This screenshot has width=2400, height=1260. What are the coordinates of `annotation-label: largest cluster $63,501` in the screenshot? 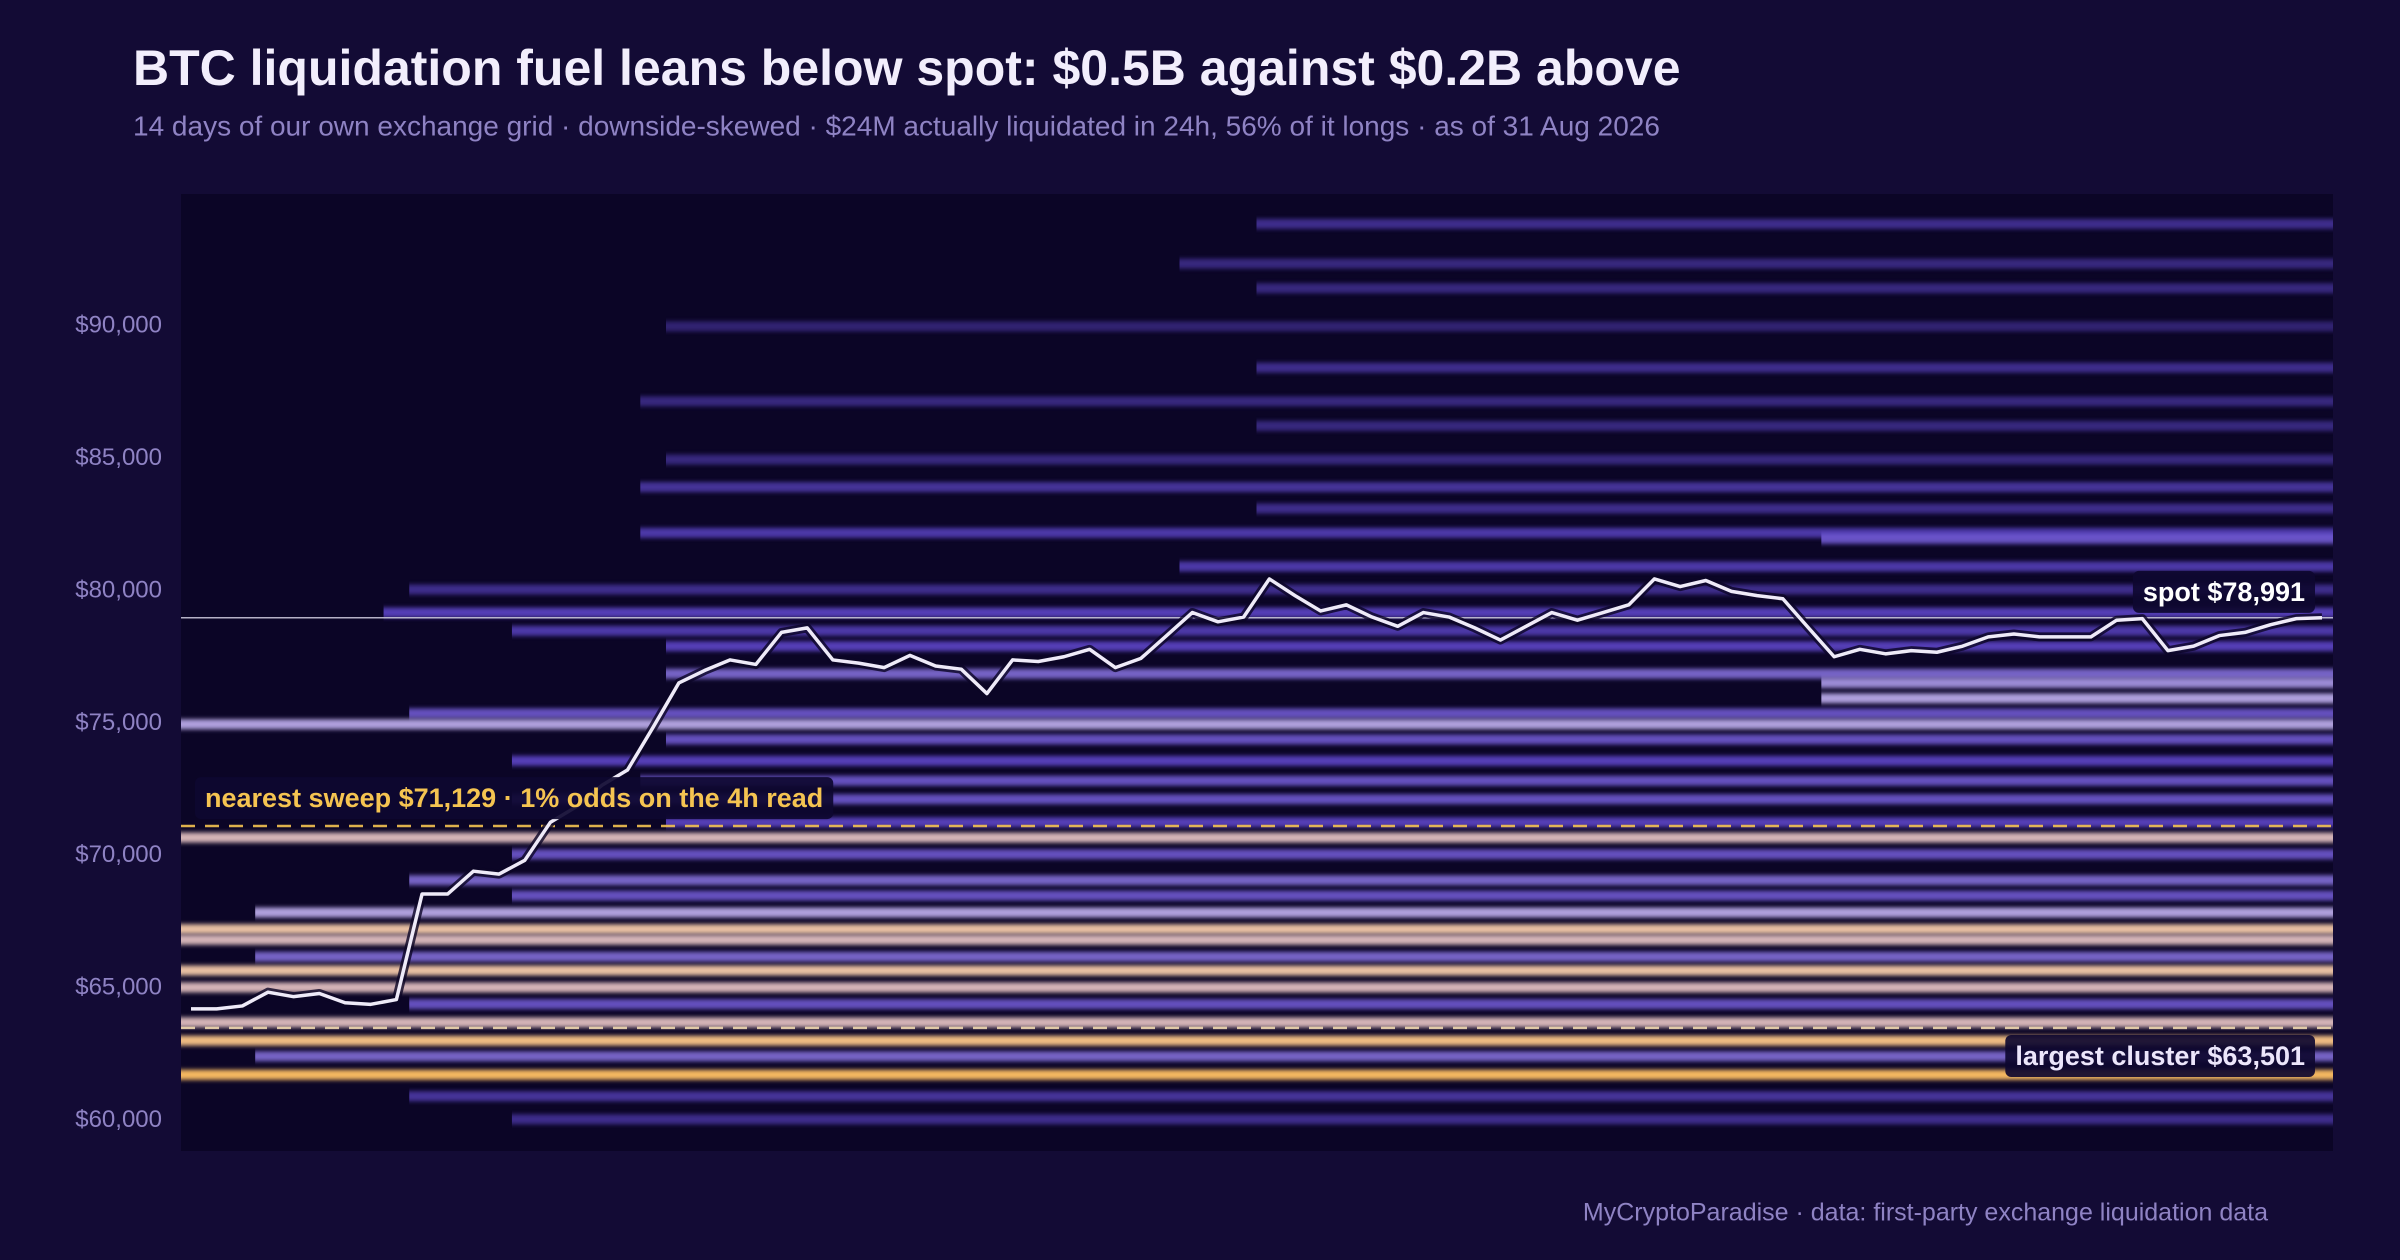 It's located at (2160, 1056).